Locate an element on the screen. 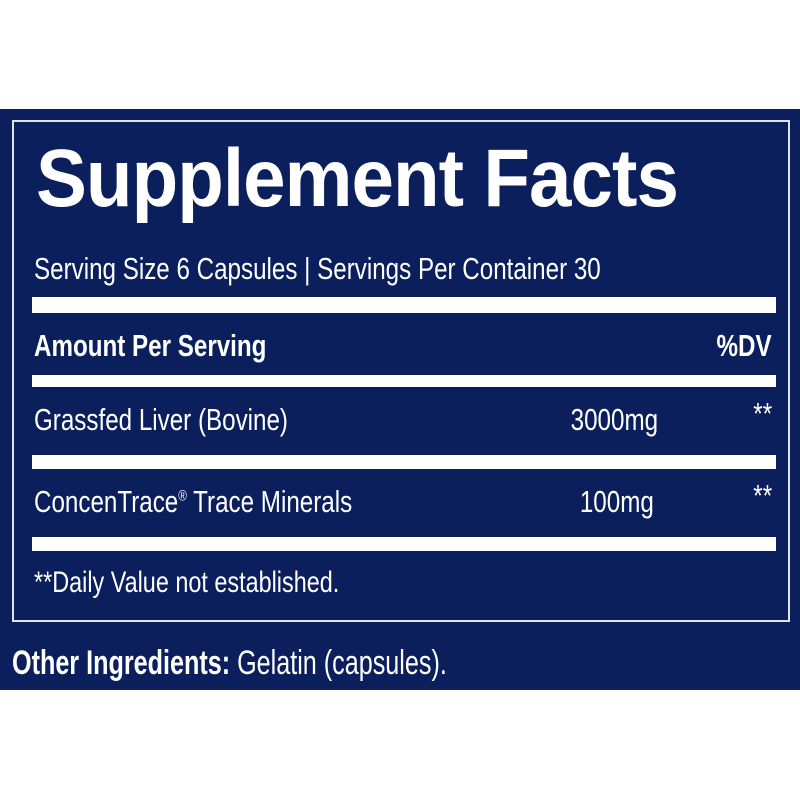 The image size is (800, 800). amount-per-serving-label: Amount Per Serving is located at coordinates (150, 345).